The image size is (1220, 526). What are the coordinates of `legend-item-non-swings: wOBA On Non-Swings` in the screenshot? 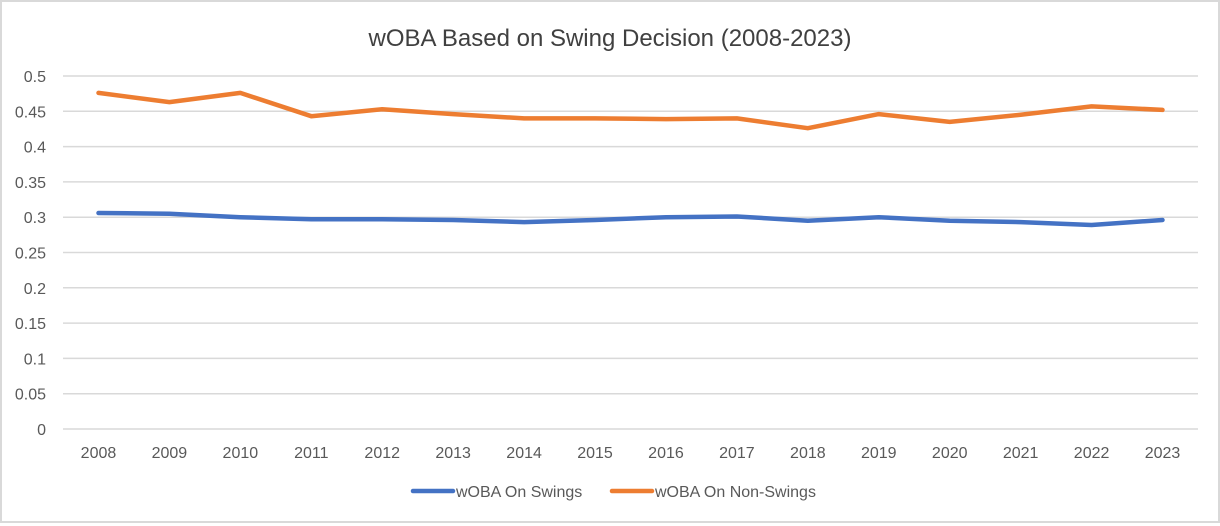 It's located at (712, 492).